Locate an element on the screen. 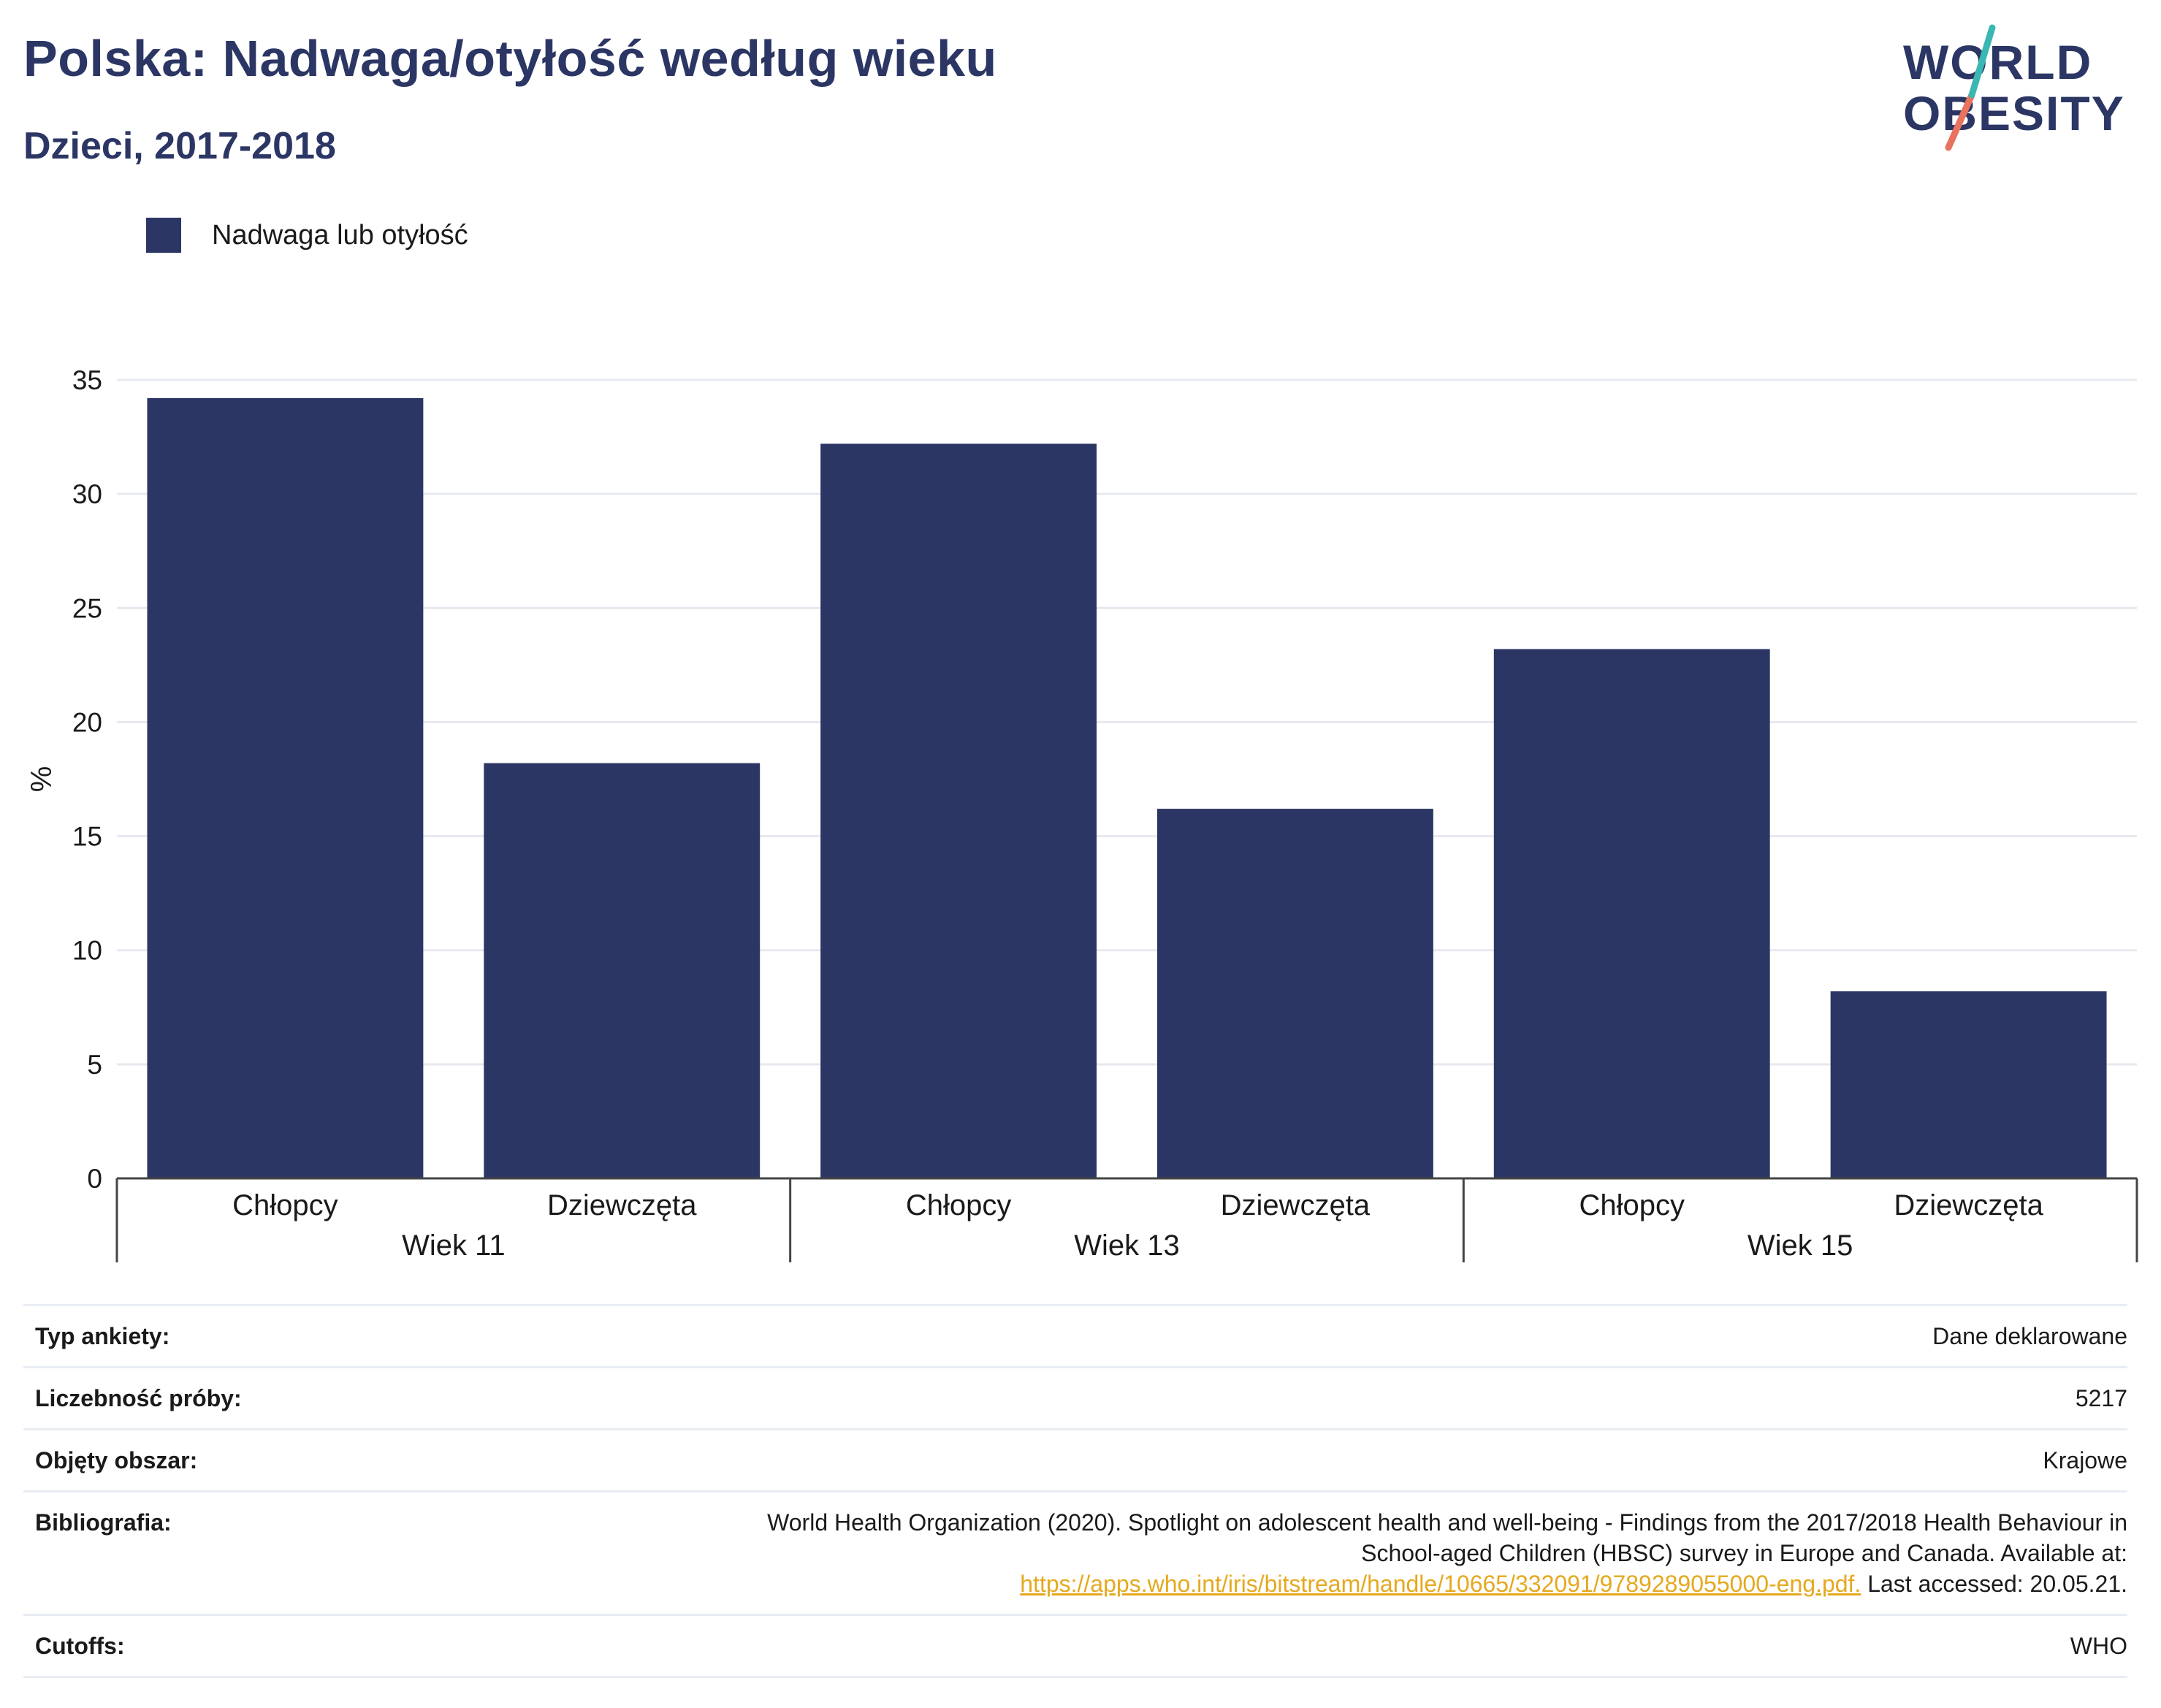 The image size is (2161, 1708). y-tick-label: 35 is located at coordinates (87, 380).